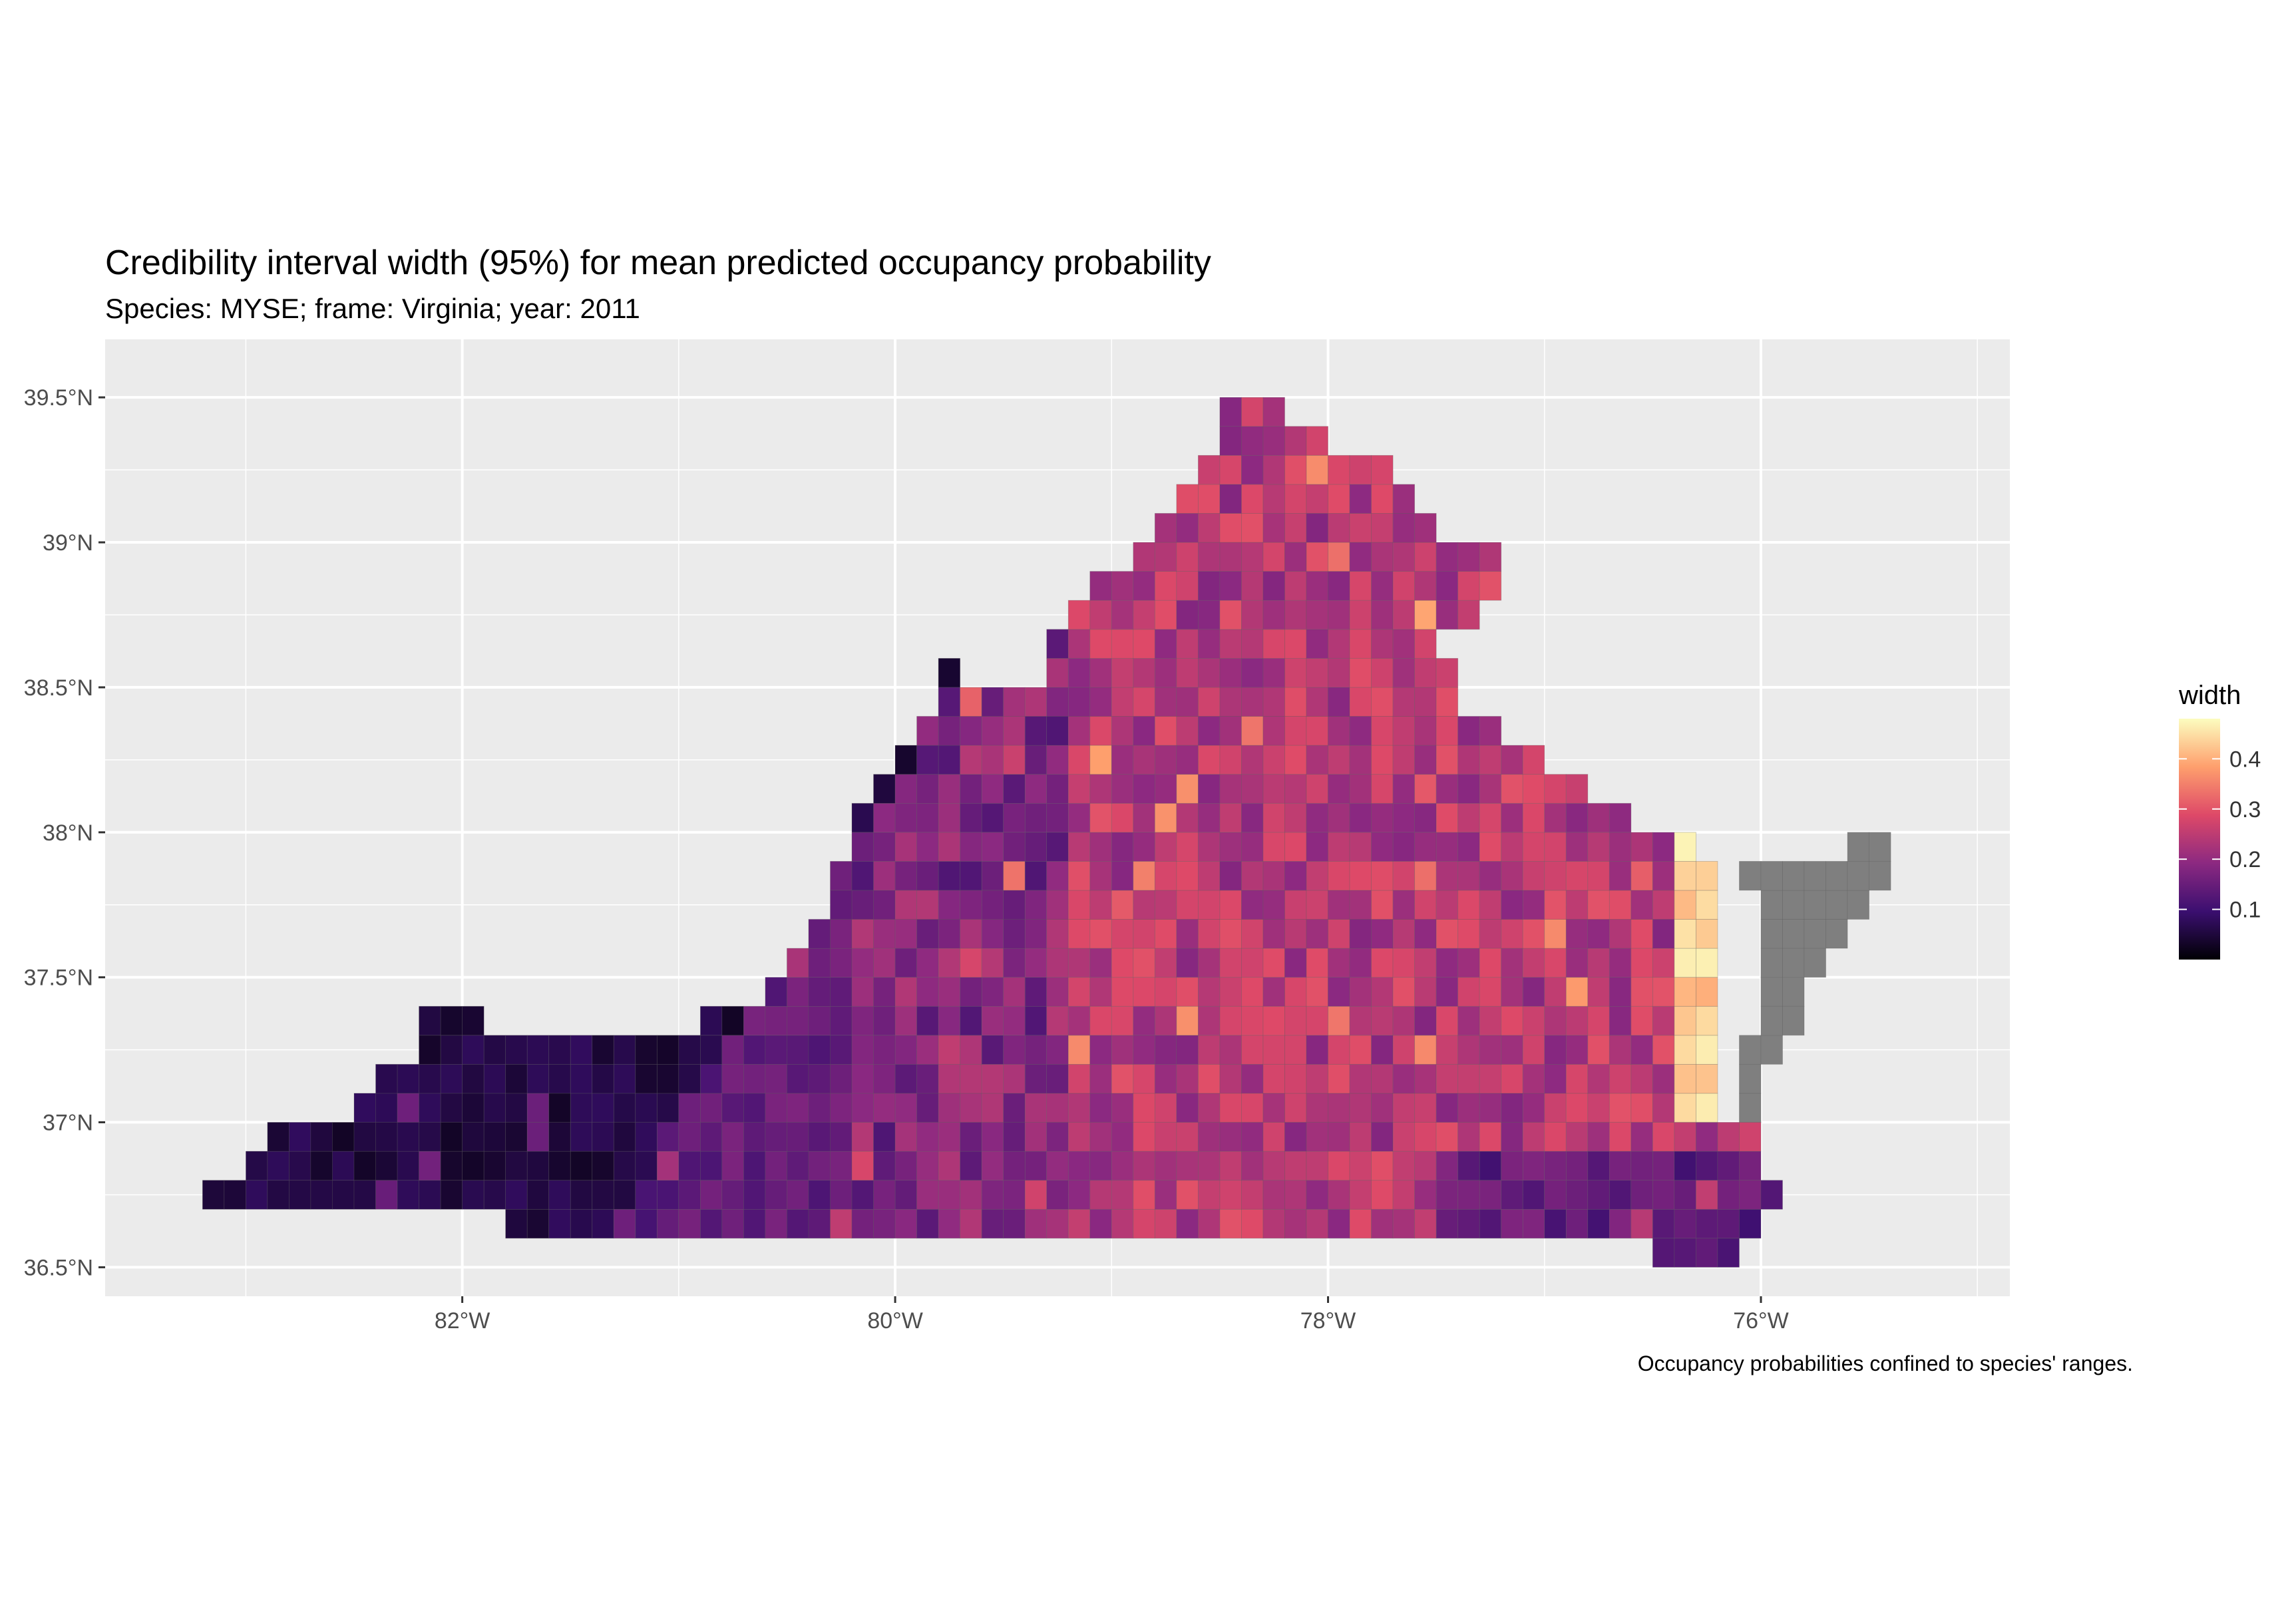 This screenshot has width=2296, height=1615. I want to click on x-tick-label: 78°W, so click(1328, 1321).